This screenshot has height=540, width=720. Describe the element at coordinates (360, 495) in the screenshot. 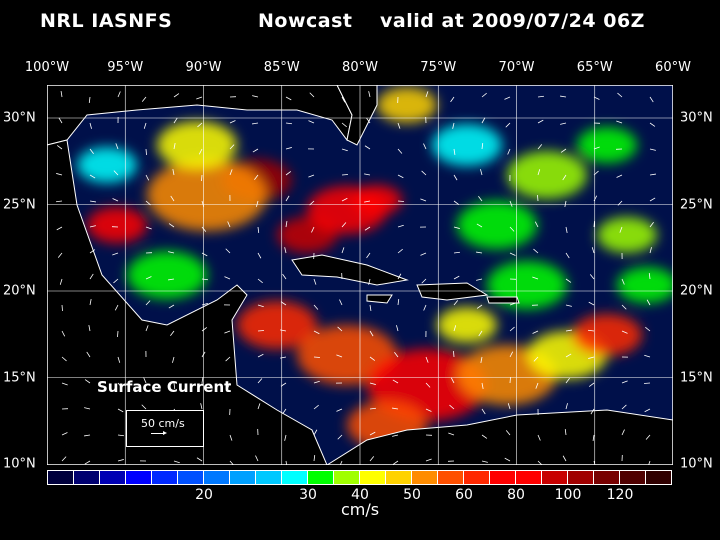

I see `colorbar-tick-label: 40` at that location.